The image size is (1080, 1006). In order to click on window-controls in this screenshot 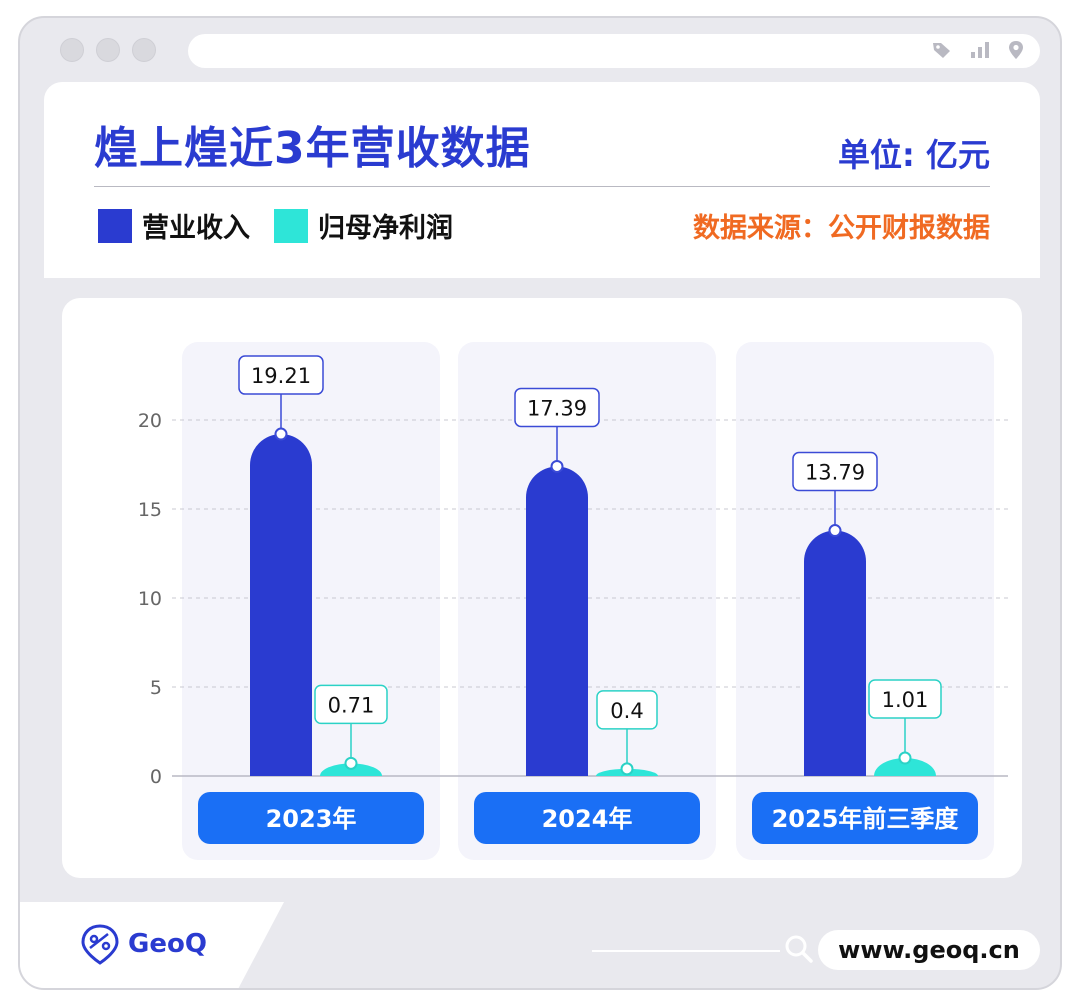, I will do `click(108, 50)`.